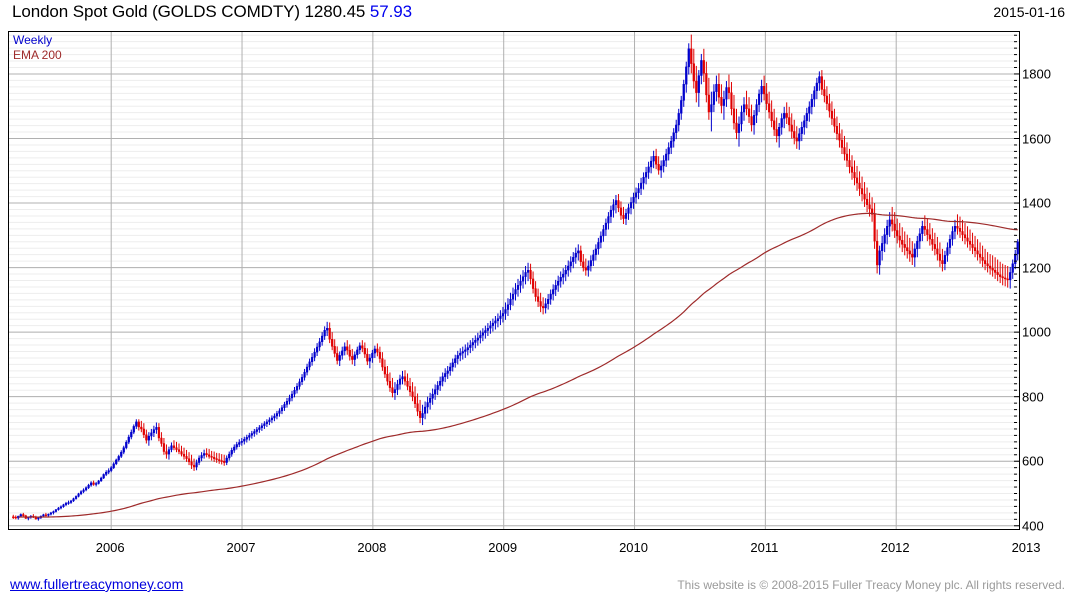 This screenshot has width=1075, height=600. Describe the element at coordinates (156, 11) in the screenshot. I see `instrument-name: London Spot Gold (GOLDS COMDTY)` at that location.